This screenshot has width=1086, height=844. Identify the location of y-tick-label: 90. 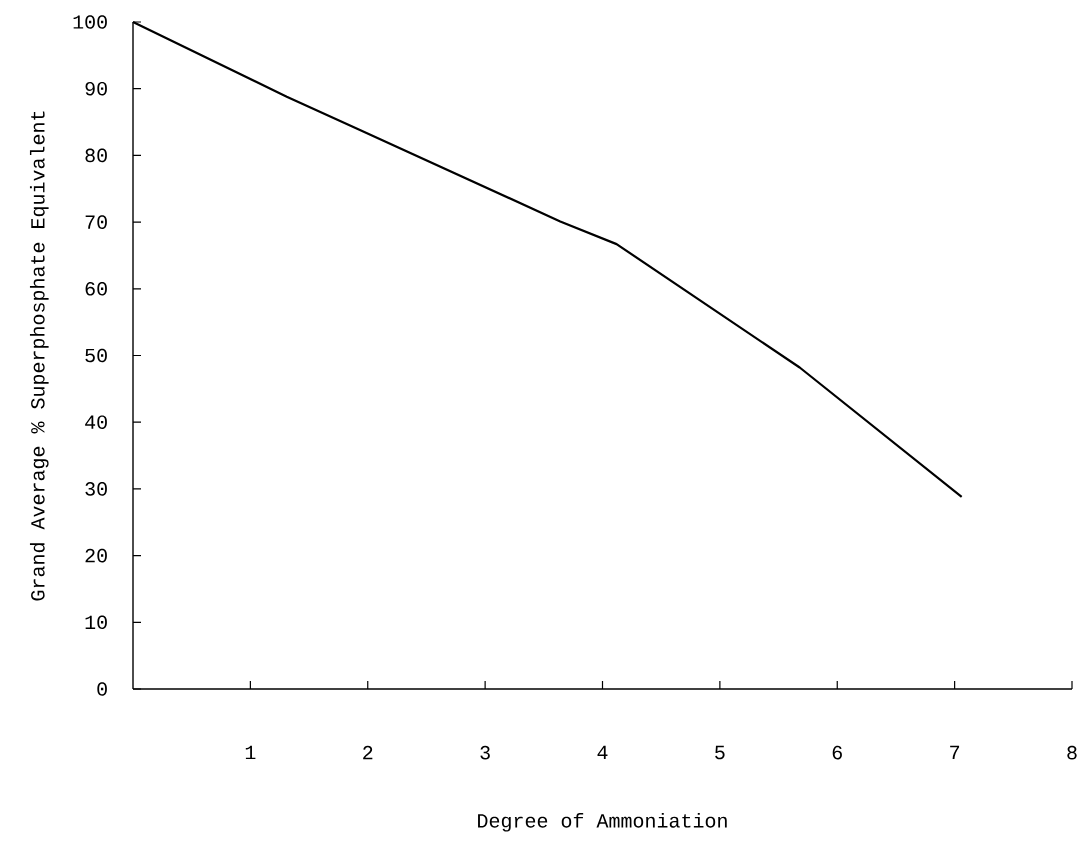
(96, 88).